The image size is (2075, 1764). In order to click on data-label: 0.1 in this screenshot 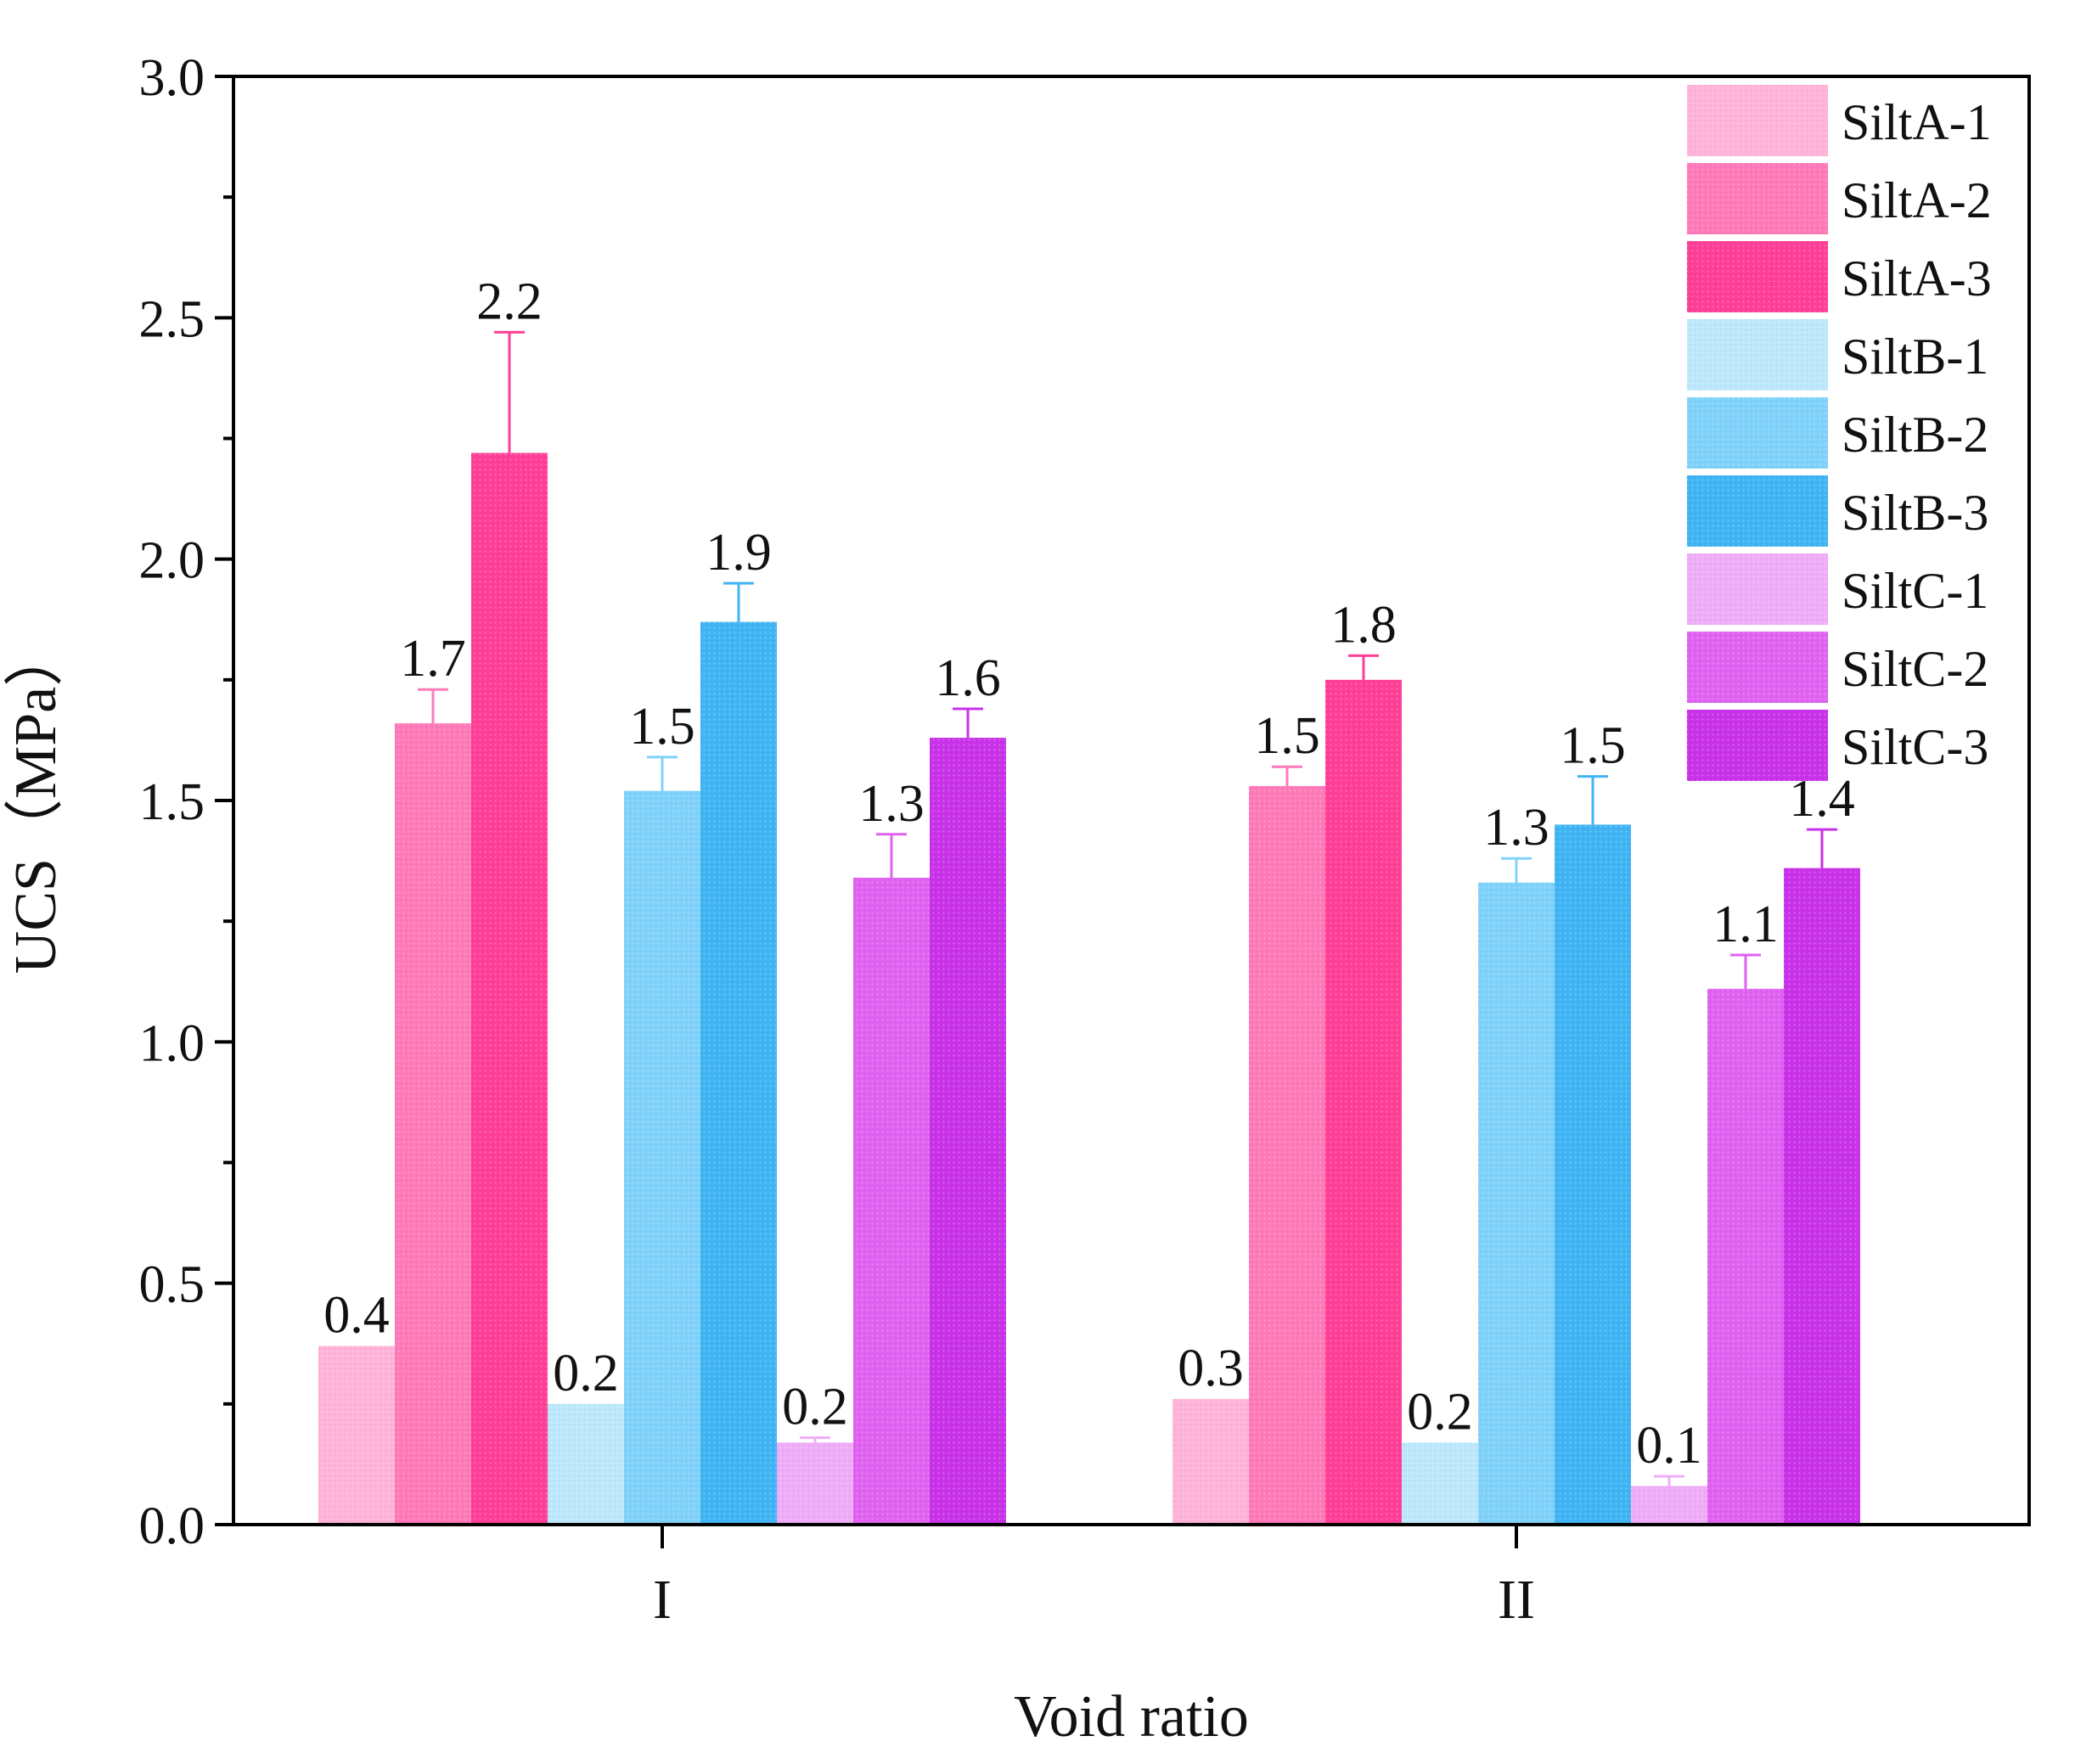, I will do `click(1669, 1446)`.